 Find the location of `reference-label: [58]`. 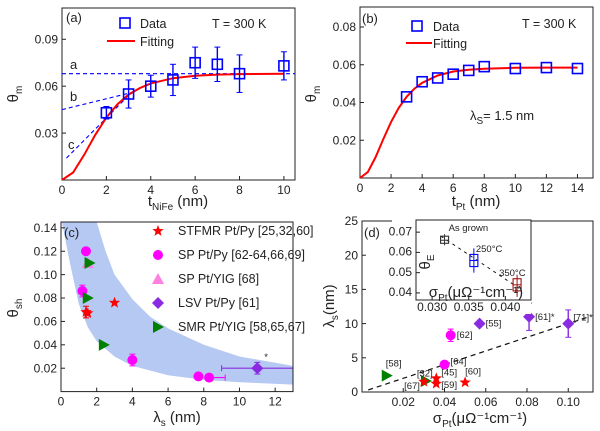

reference-label: [58] is located at coordinates (394, 364).